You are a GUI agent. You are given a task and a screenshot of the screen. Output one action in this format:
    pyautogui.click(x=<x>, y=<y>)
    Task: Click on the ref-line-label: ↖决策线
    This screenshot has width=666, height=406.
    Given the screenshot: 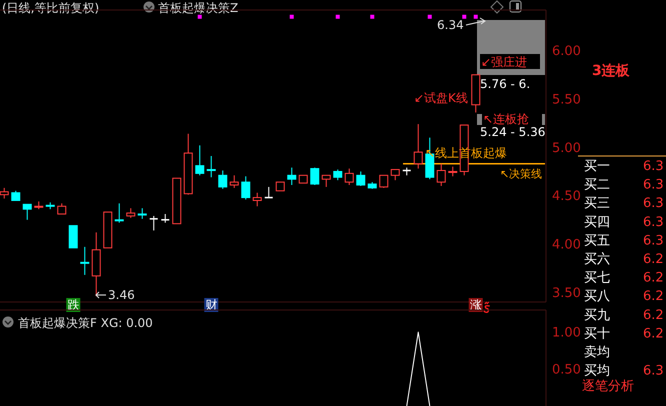 What is the action you would take?
    pyautogui.click(x=521, y=174)
    